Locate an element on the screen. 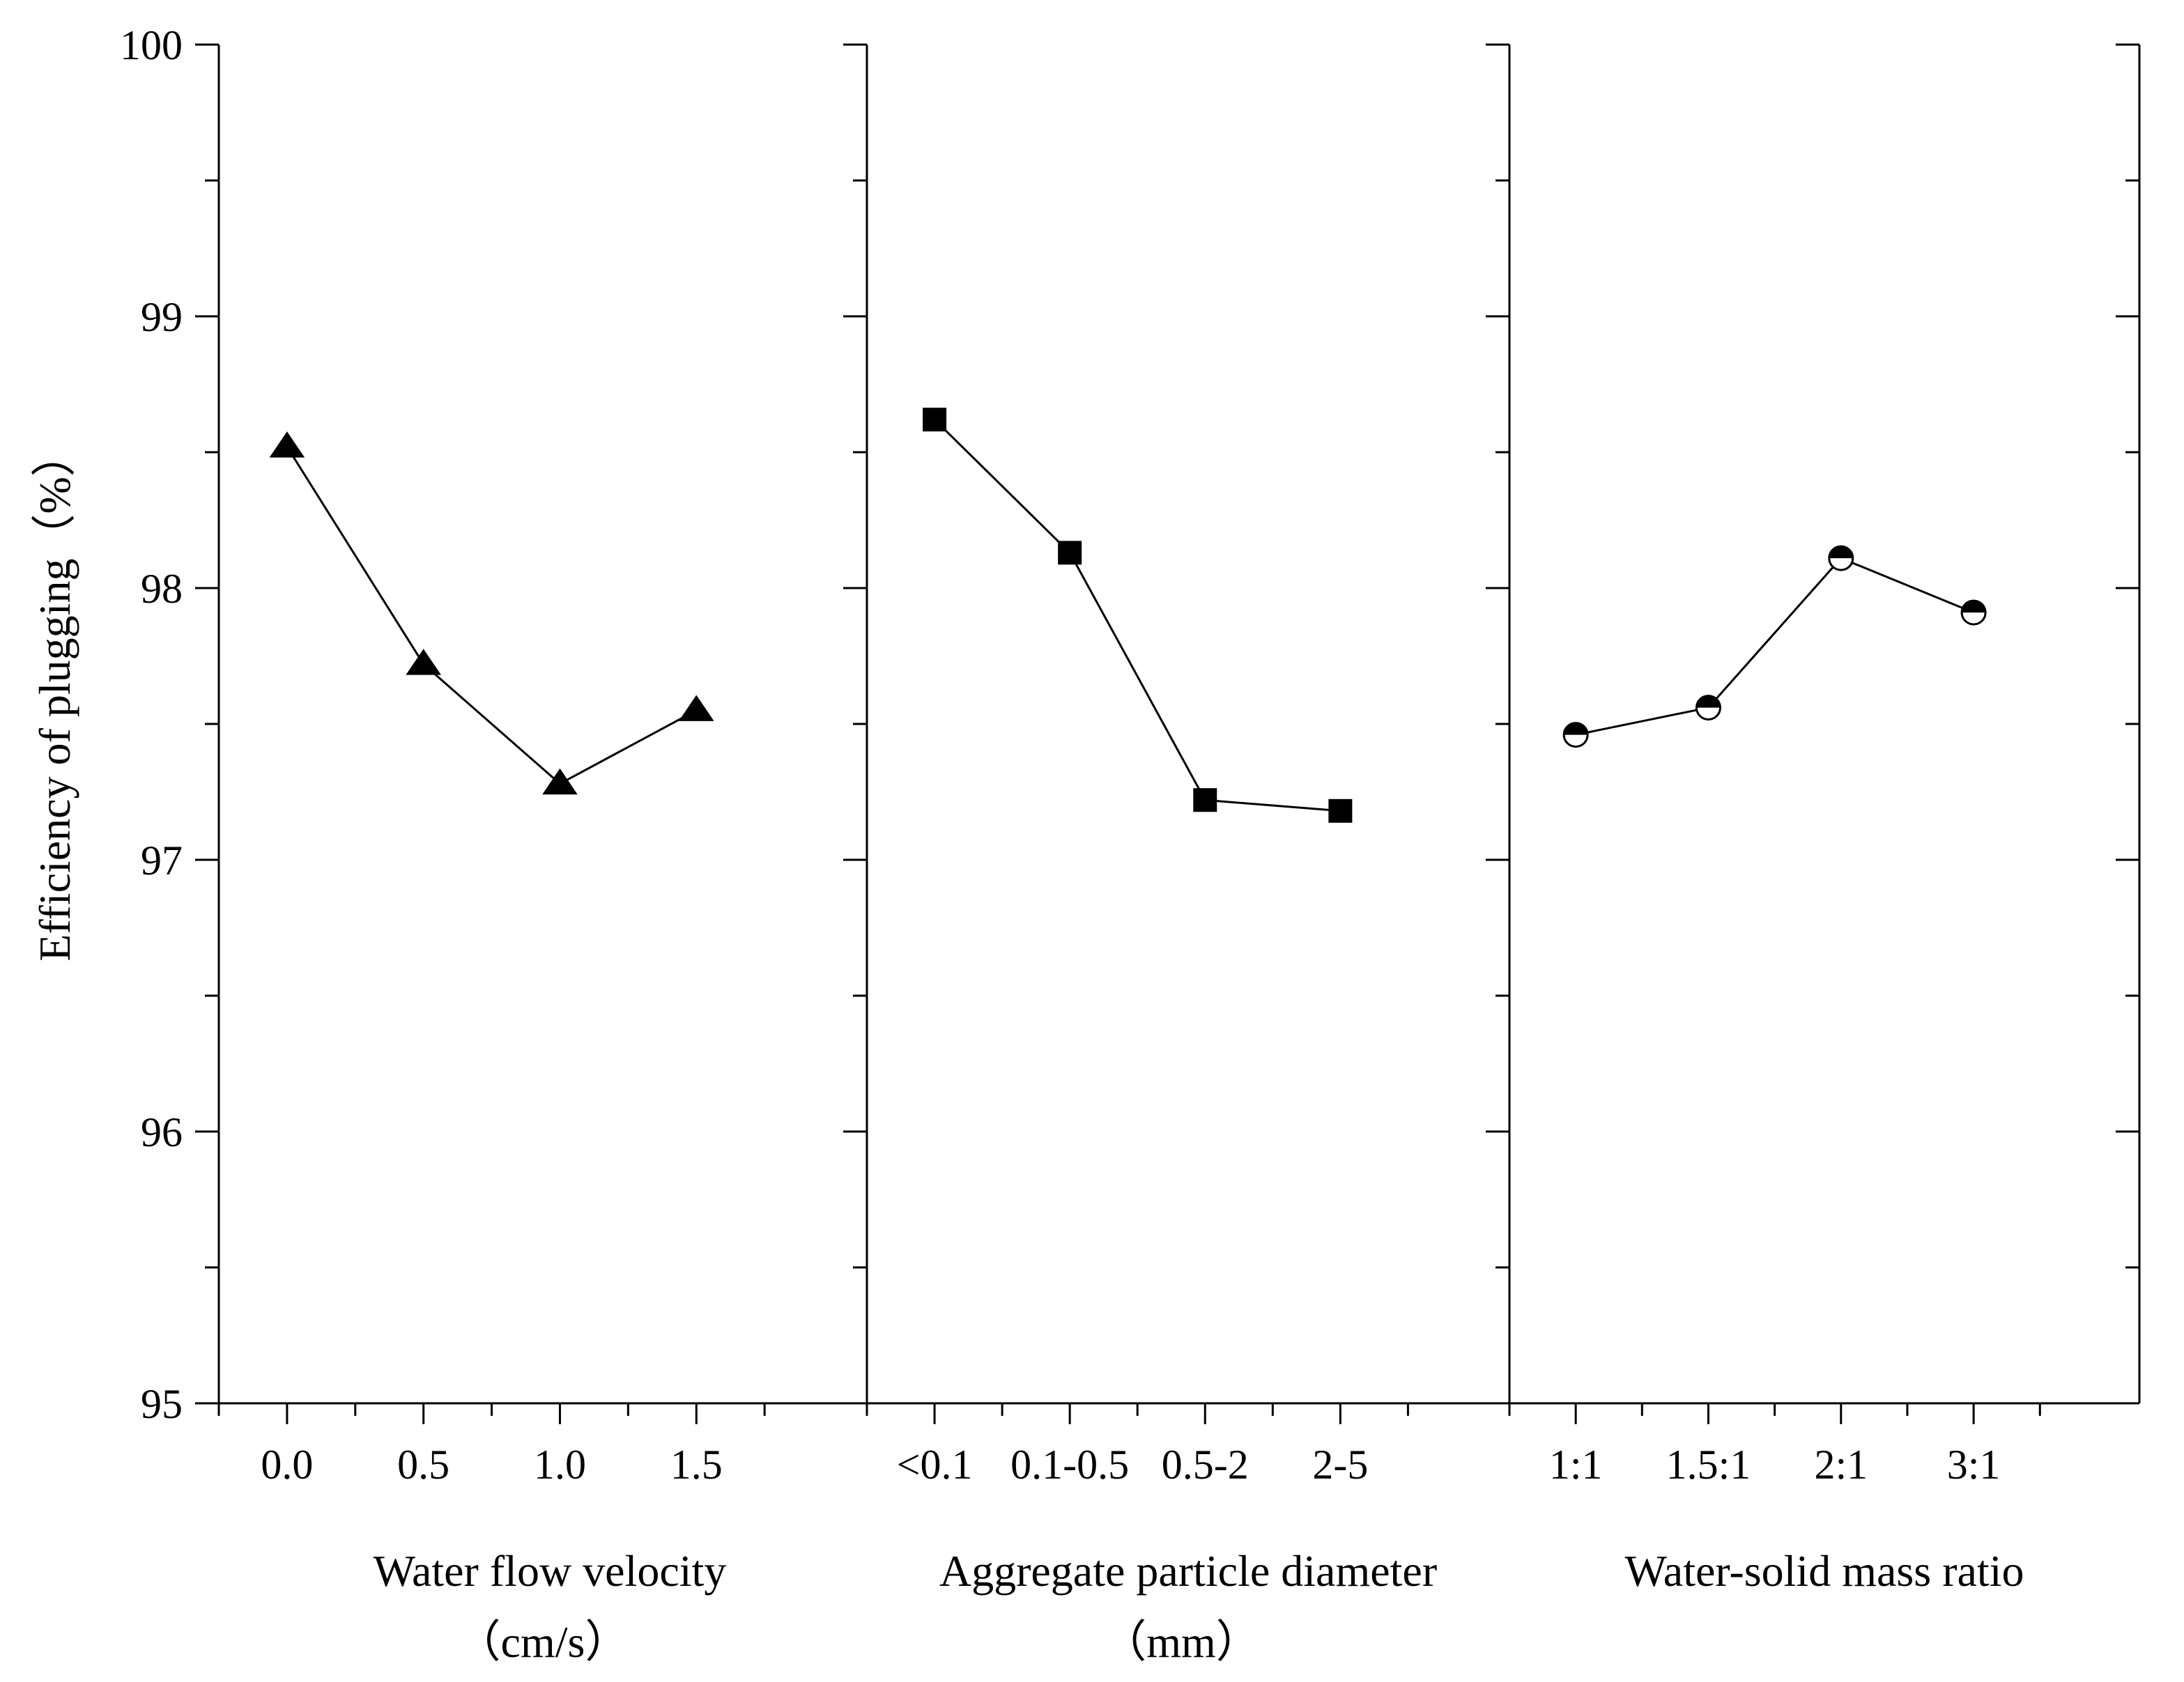  y-tick-label: 99 is located at coordinates (162, 317).